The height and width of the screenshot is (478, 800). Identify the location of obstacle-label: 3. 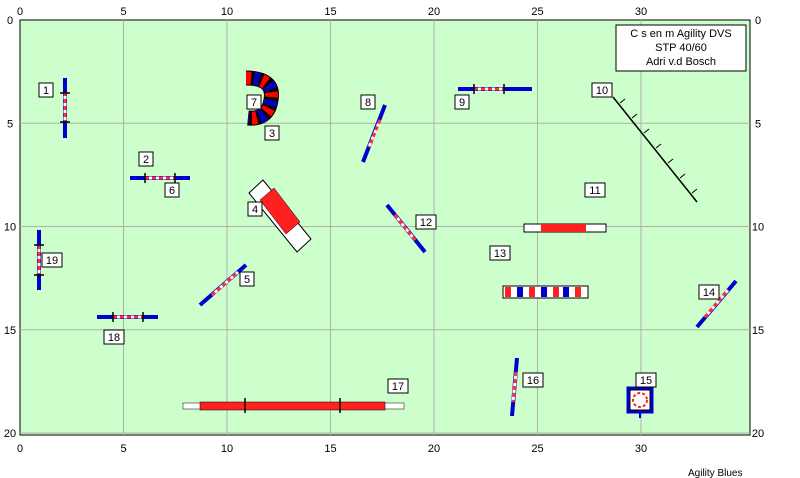
(272, 134).